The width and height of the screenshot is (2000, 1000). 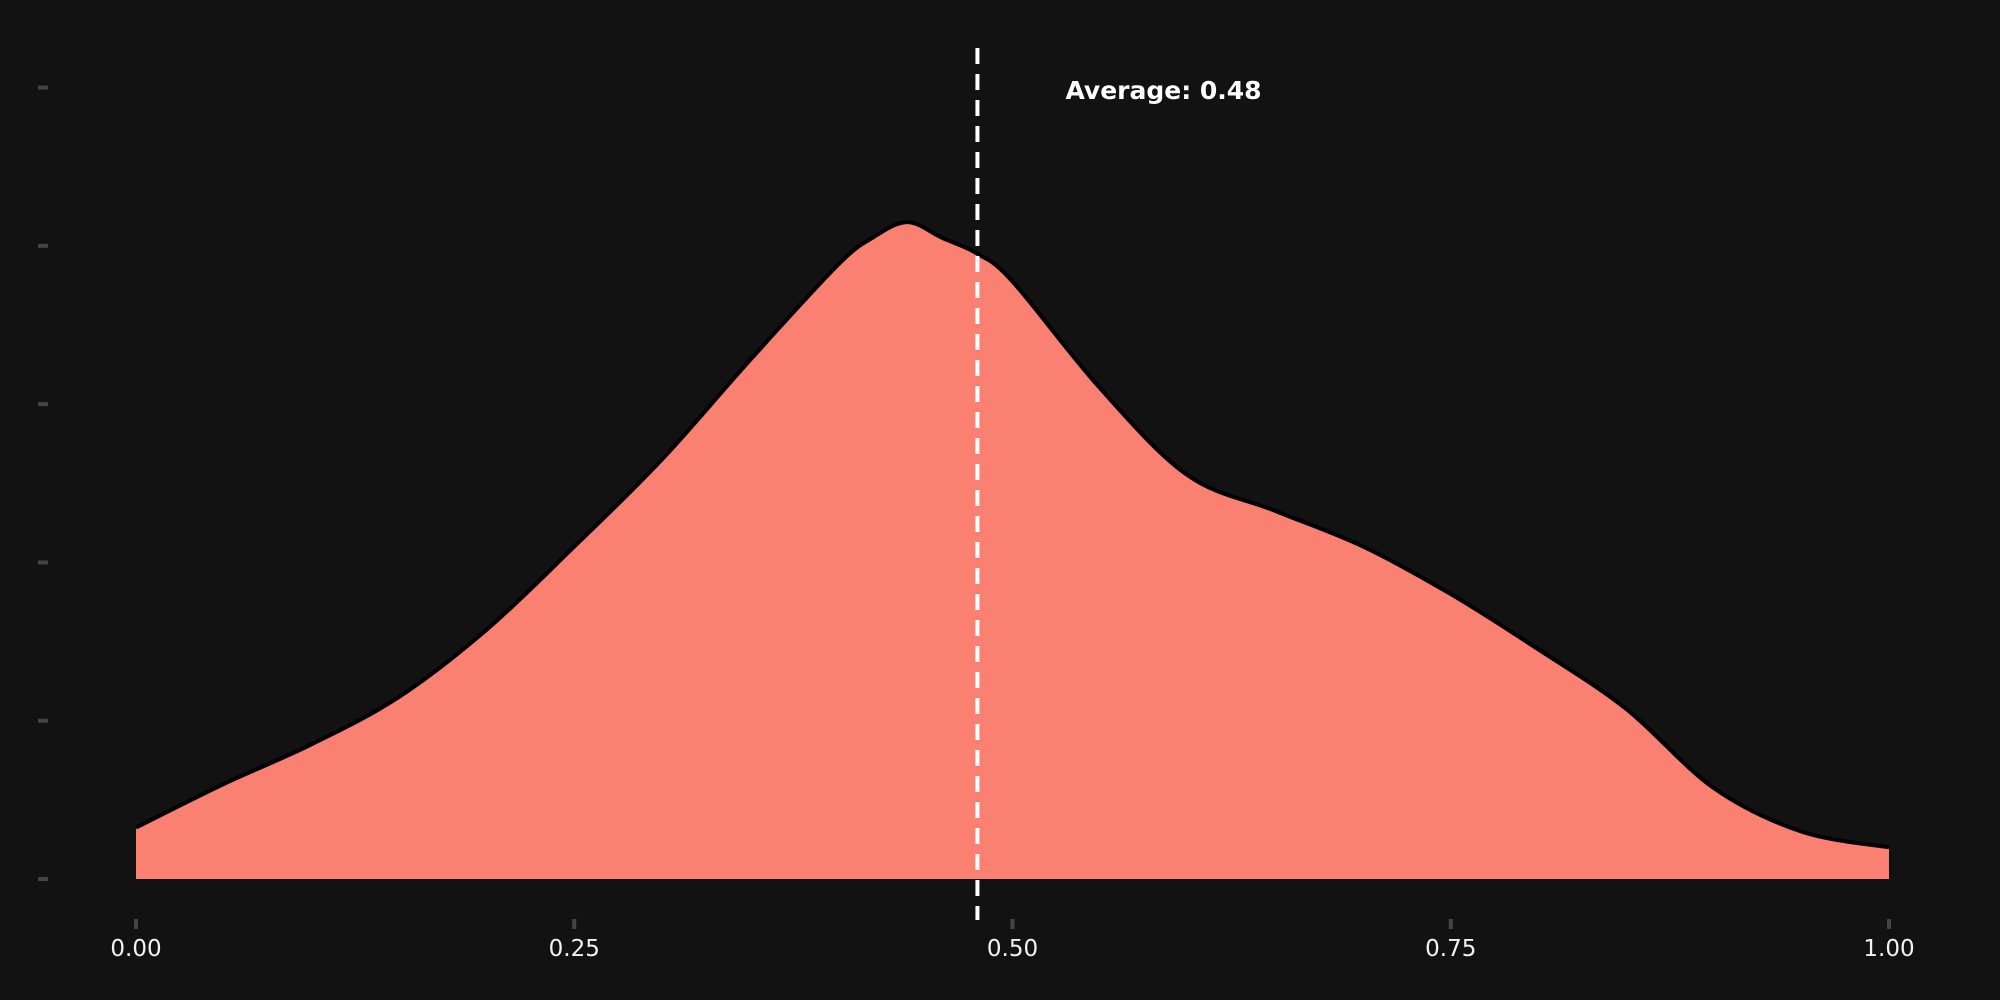 What do you see at coordinates (1450, 949) in the screenshot?
I see `x-tick-label-3: 0.75` at bounding box center [1450, 949].